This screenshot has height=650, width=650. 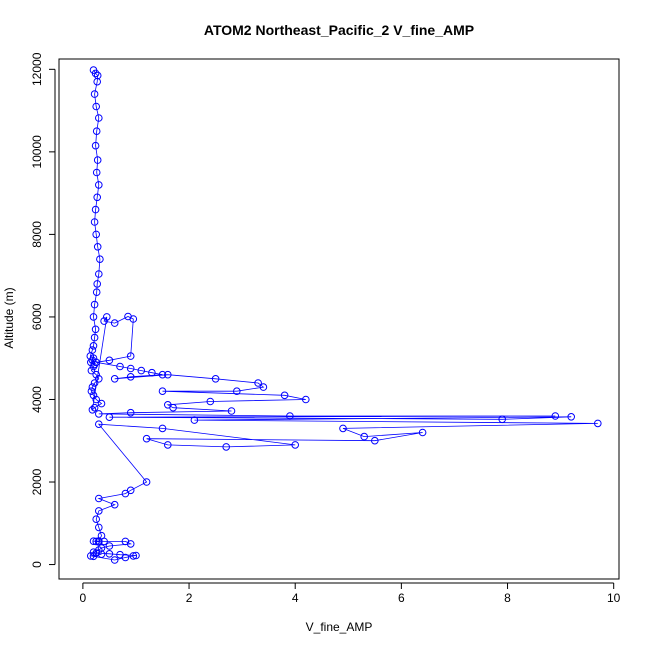 What do you see at coordinates (37, 564) in the screenshot?
I see `y-tick-label: 0` at bounding box center [37, 564].